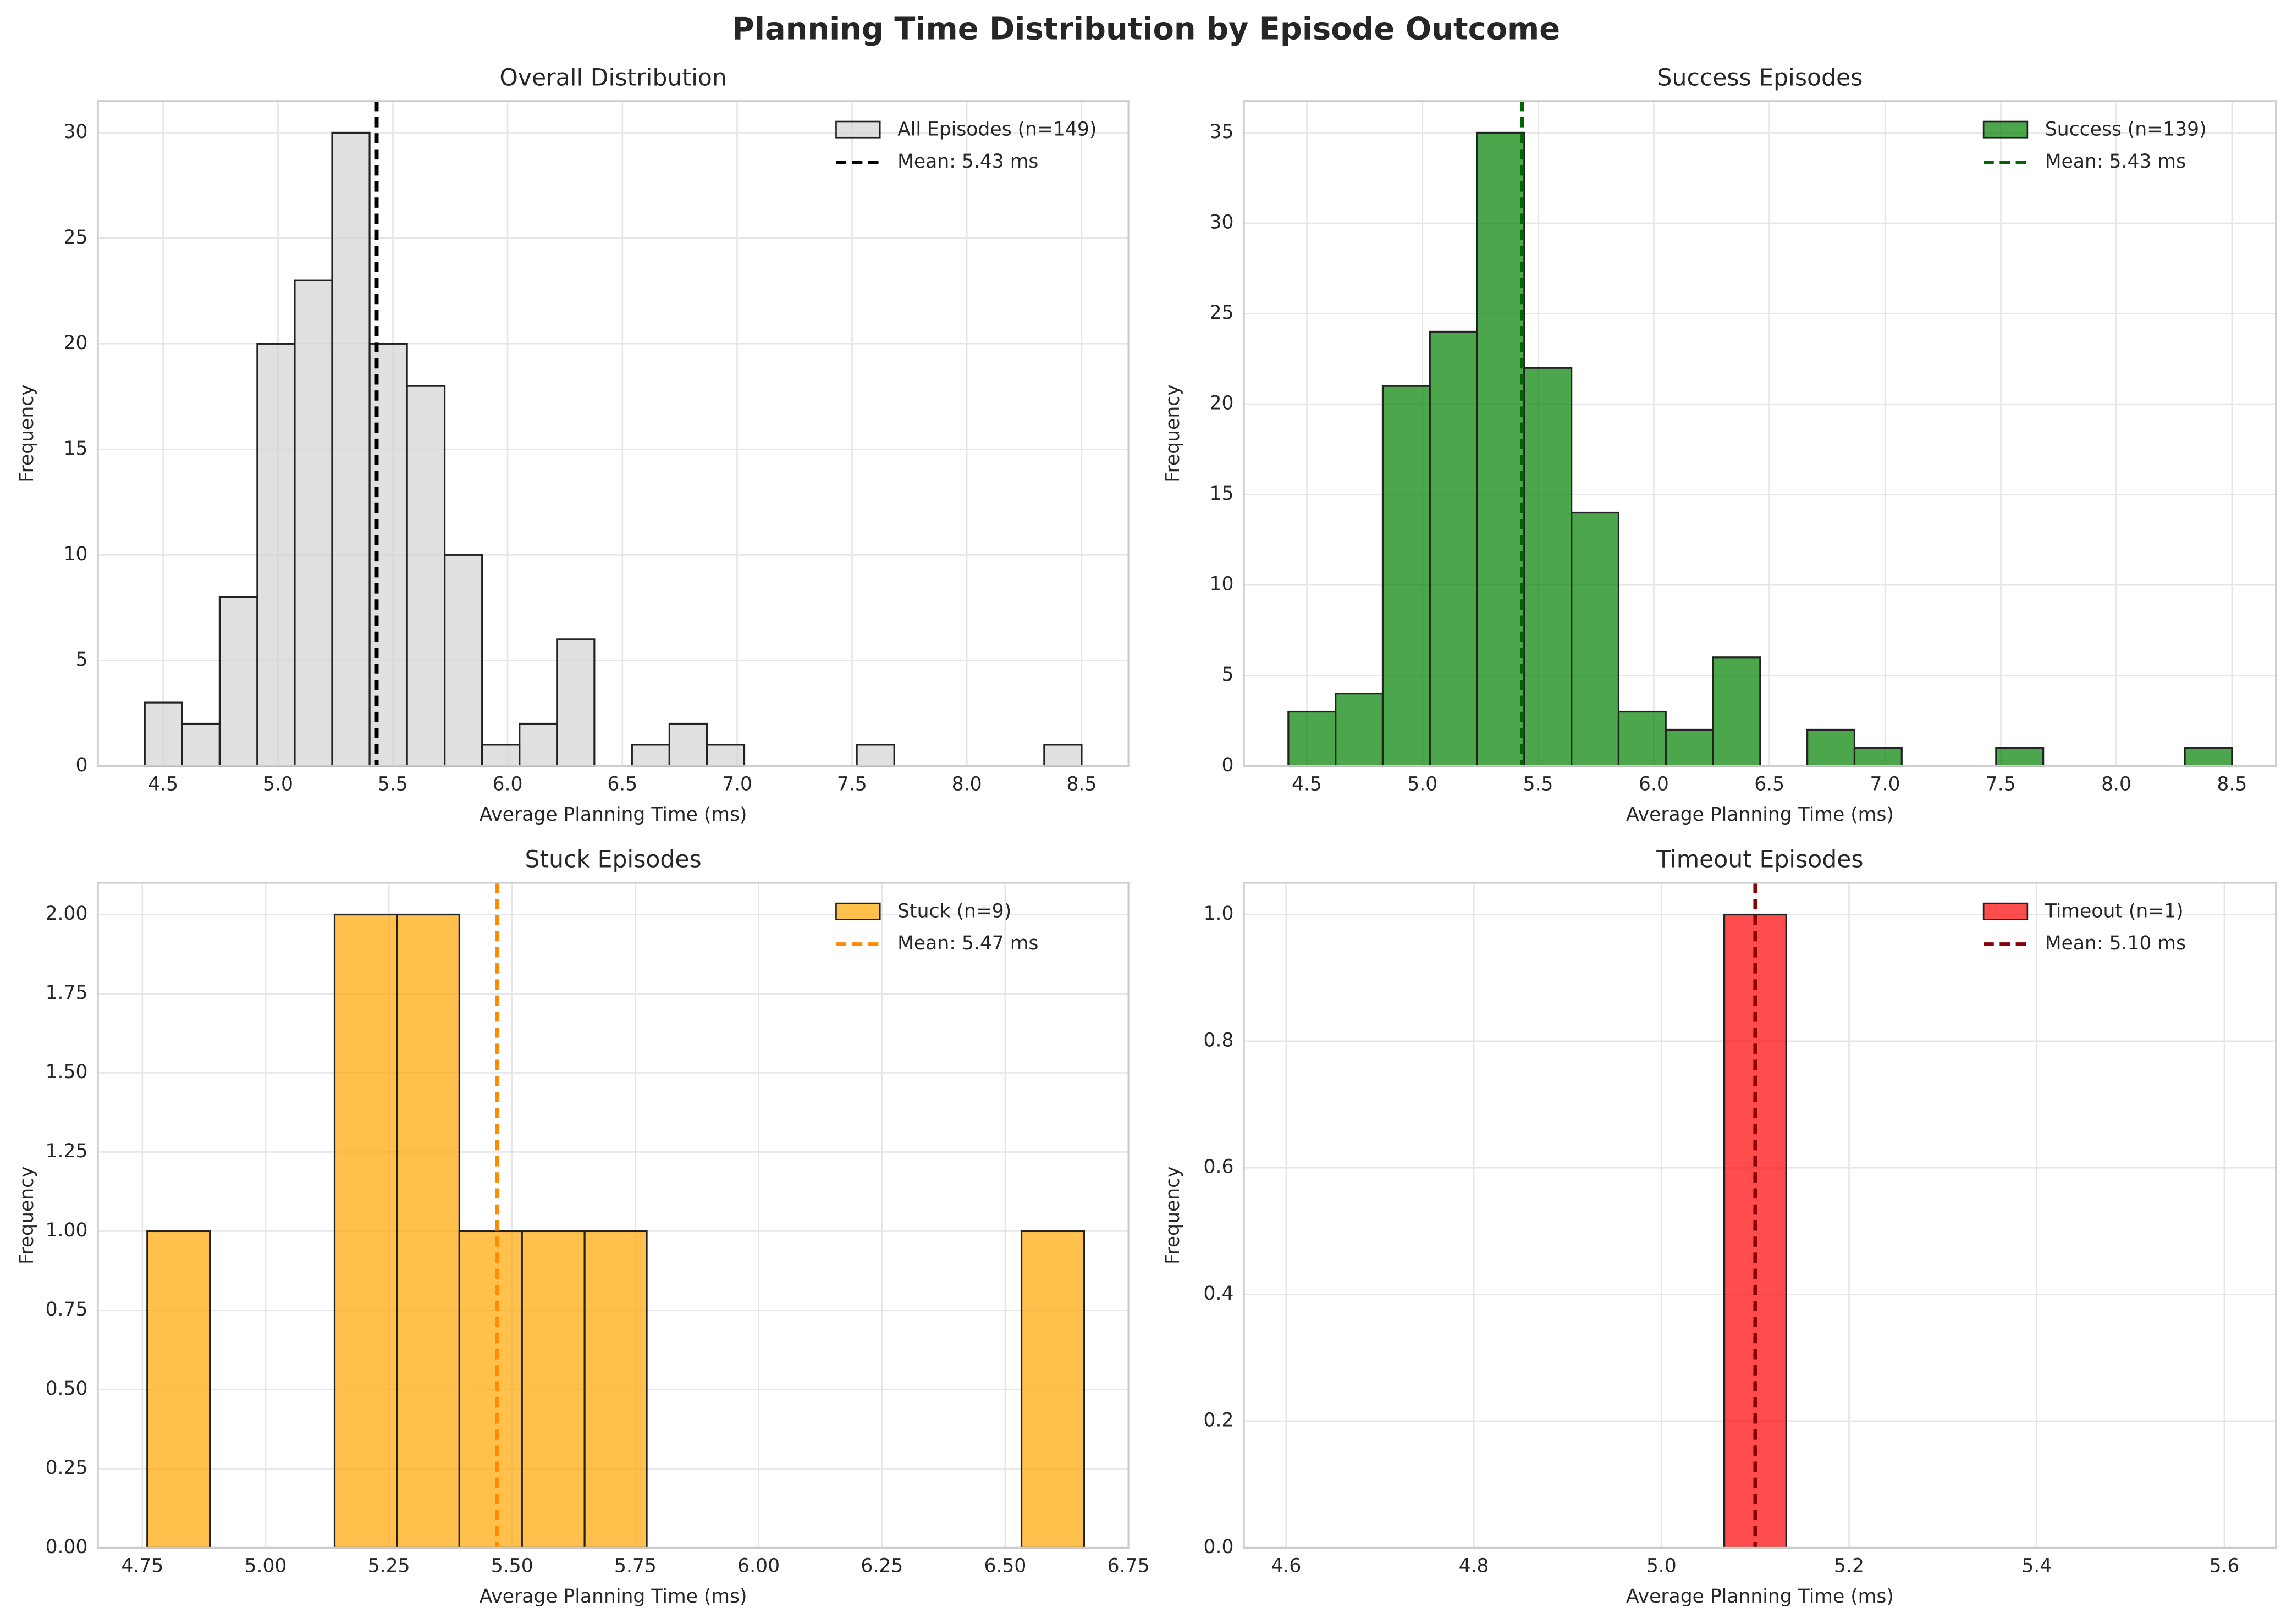 The height and width of the screenshot is (1624, 2292). What do you see at coordinates (1474, 1566) in the screenshot?
I see `x-tick-label: 4.8` at bounding box center [1474, 1566].